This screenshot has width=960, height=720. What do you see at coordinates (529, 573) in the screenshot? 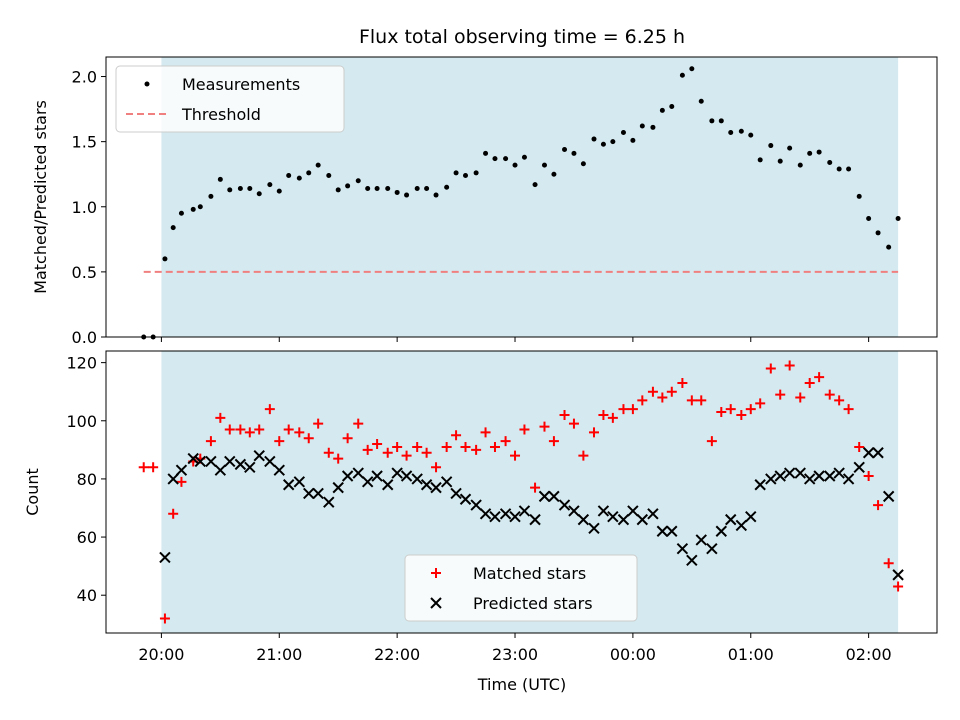
I see `legend-label-matched: Matched stars` at bounding box center [529, 573].